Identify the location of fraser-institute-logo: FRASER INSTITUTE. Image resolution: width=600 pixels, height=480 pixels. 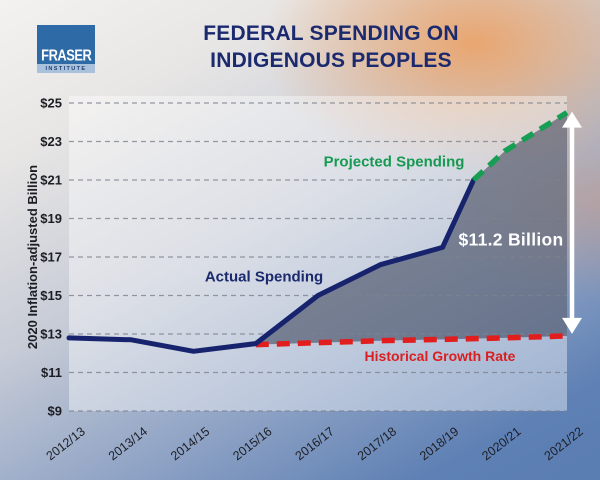
(66, 49).